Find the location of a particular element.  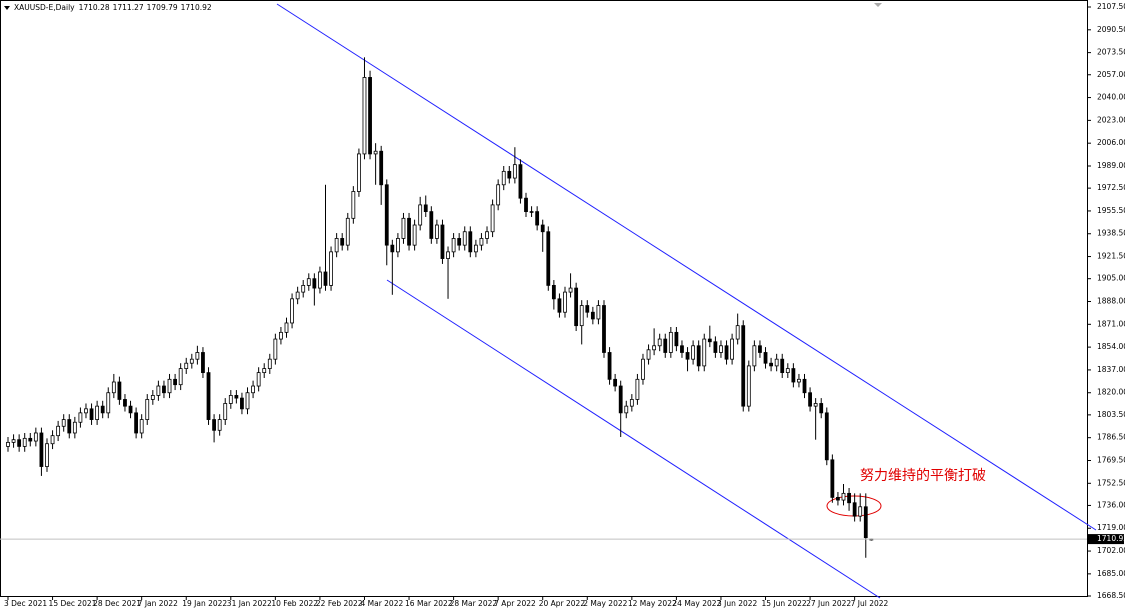

x-tick-label: 16 Mar 2022 is located at coordinates (429, 603).